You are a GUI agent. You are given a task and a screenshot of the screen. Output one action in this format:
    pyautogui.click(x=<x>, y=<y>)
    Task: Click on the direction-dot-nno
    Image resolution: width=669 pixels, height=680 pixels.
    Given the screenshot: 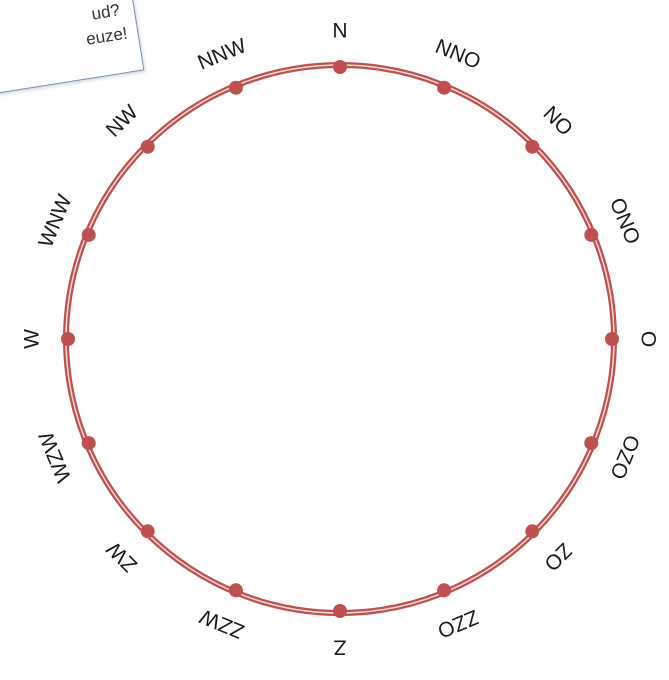 What is the action you would take?
    pyautogui.click(x=444, y=87)
    